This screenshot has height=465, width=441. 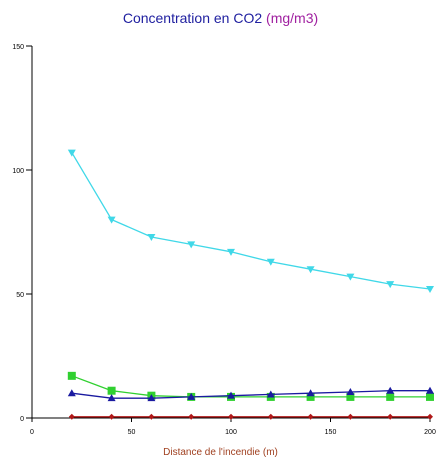 I want to click on y-tick-label: 150, so click(x=18, y=47).